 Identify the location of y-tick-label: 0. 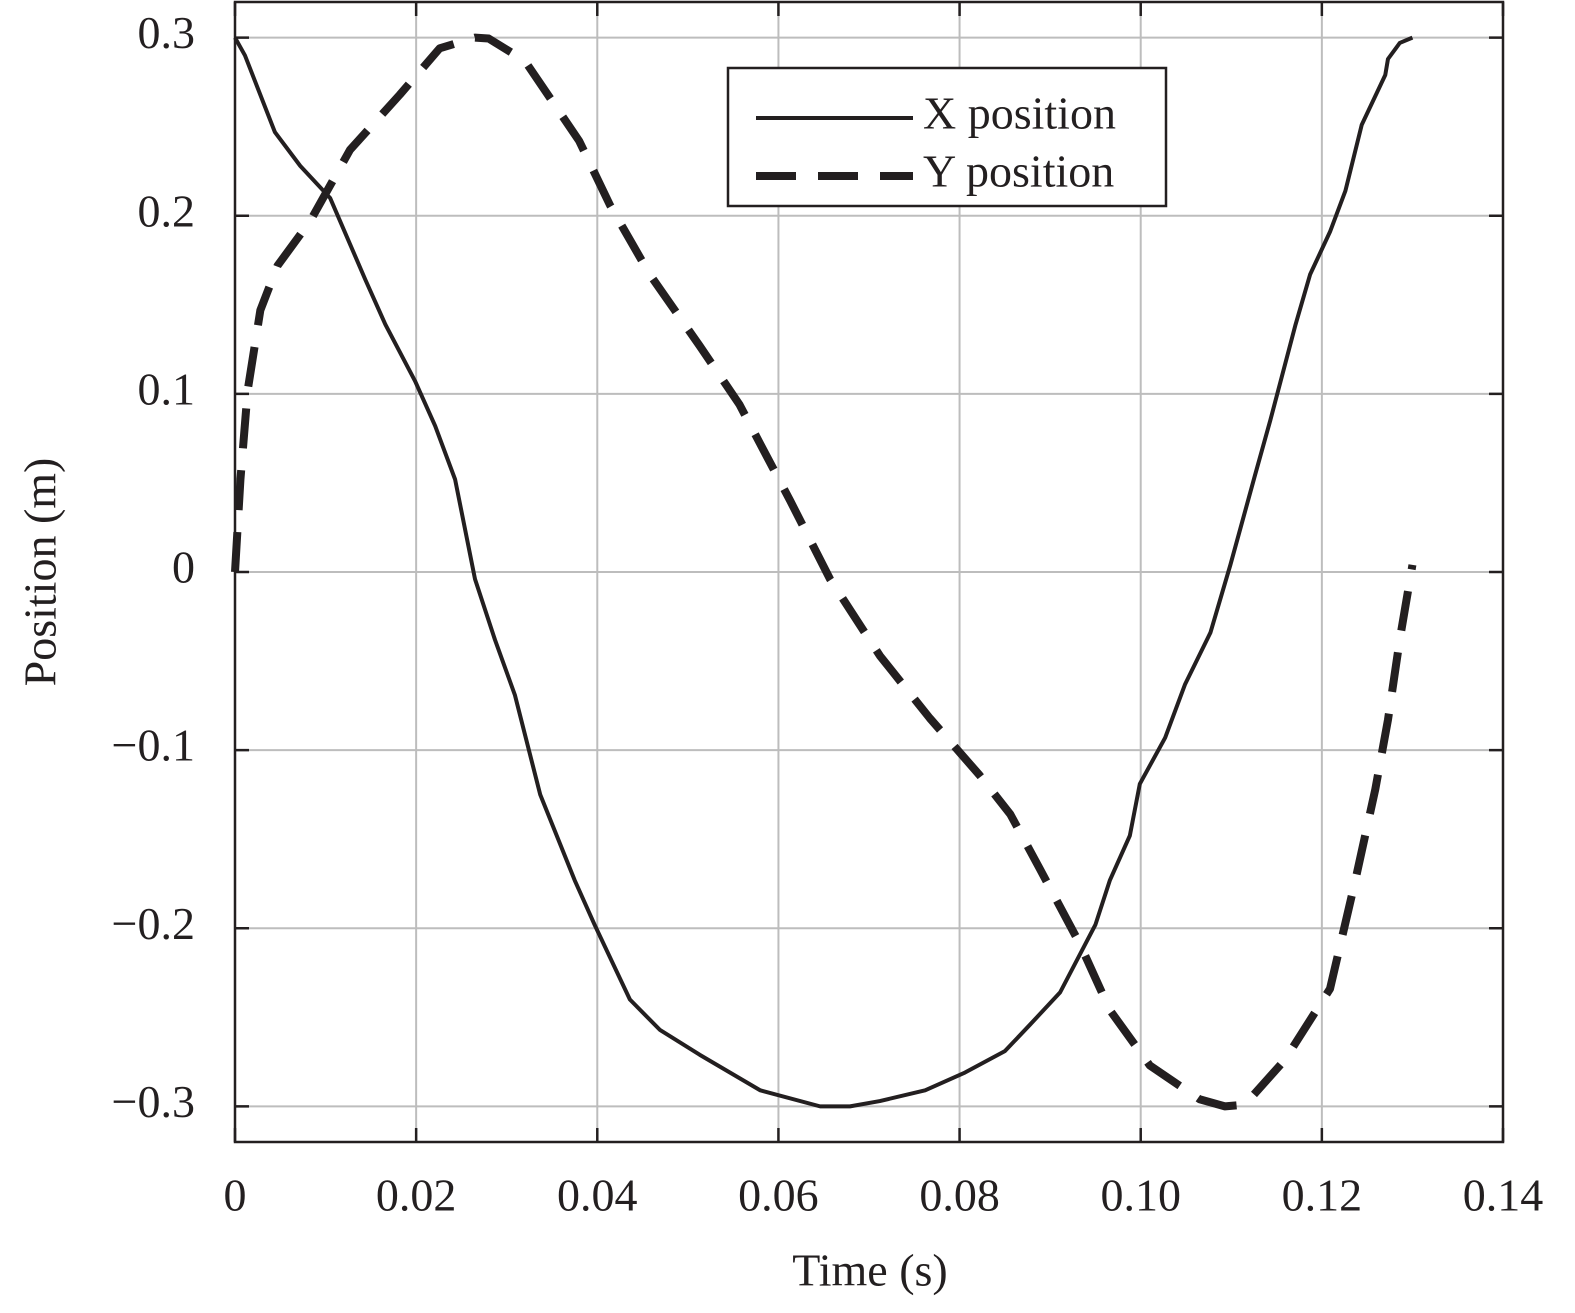
(183, 567).